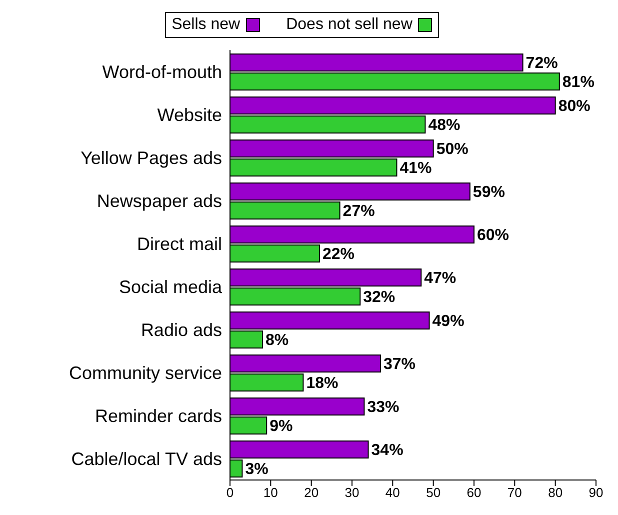 The width and height of the screenshot is (618, 515). What do you see at coordinates (145, 372) in the screenshot?
I see `y-tick-label: Community service` at bounding box center [145, 372].